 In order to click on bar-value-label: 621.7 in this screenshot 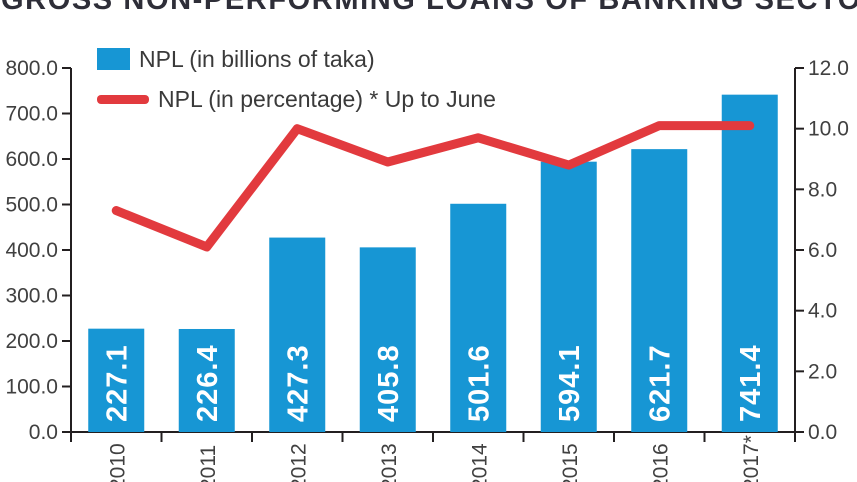, I will do `click(660, 383)`.